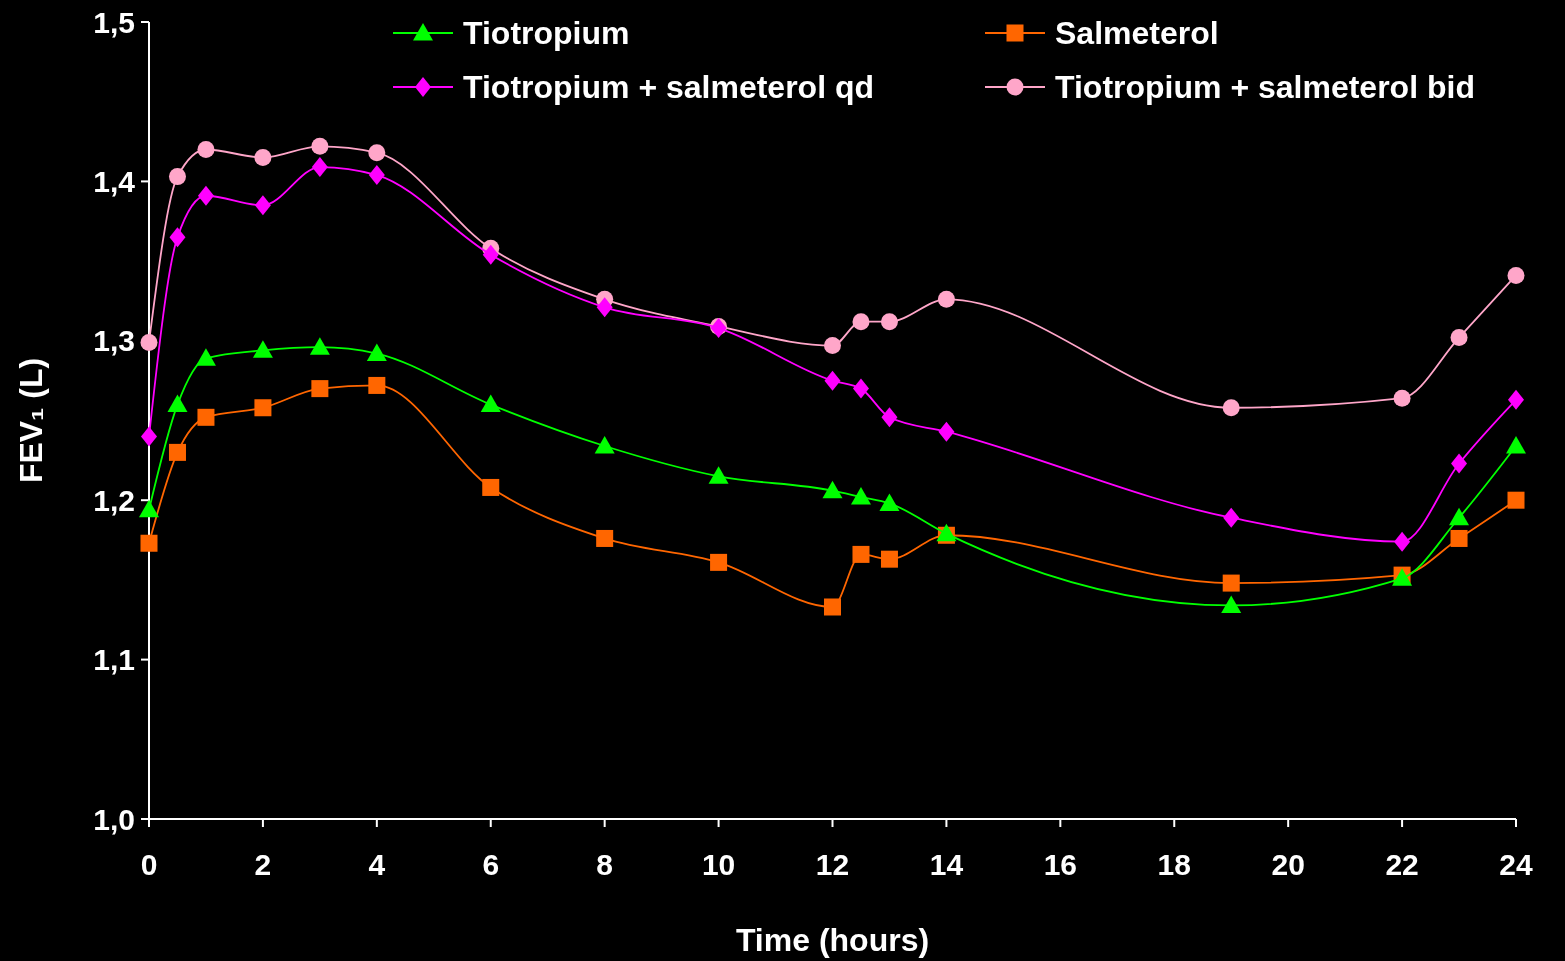 The height and width of the screenshot is (961, 1565). I want to click on x-tick-label: 6, so click(491, 864).